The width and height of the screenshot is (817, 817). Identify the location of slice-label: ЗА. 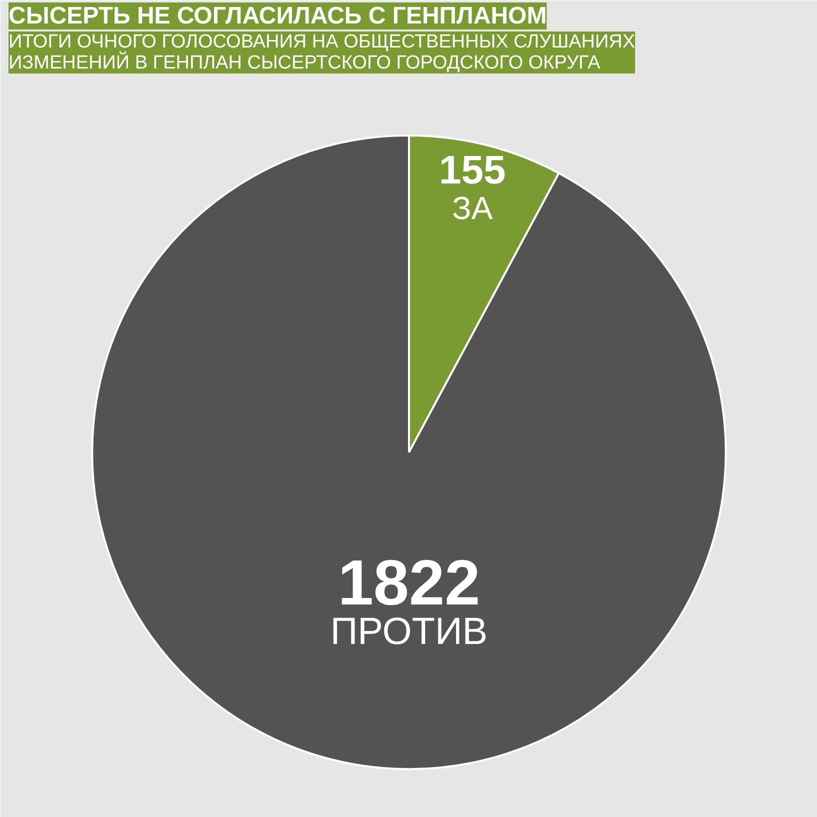
(473, 208).